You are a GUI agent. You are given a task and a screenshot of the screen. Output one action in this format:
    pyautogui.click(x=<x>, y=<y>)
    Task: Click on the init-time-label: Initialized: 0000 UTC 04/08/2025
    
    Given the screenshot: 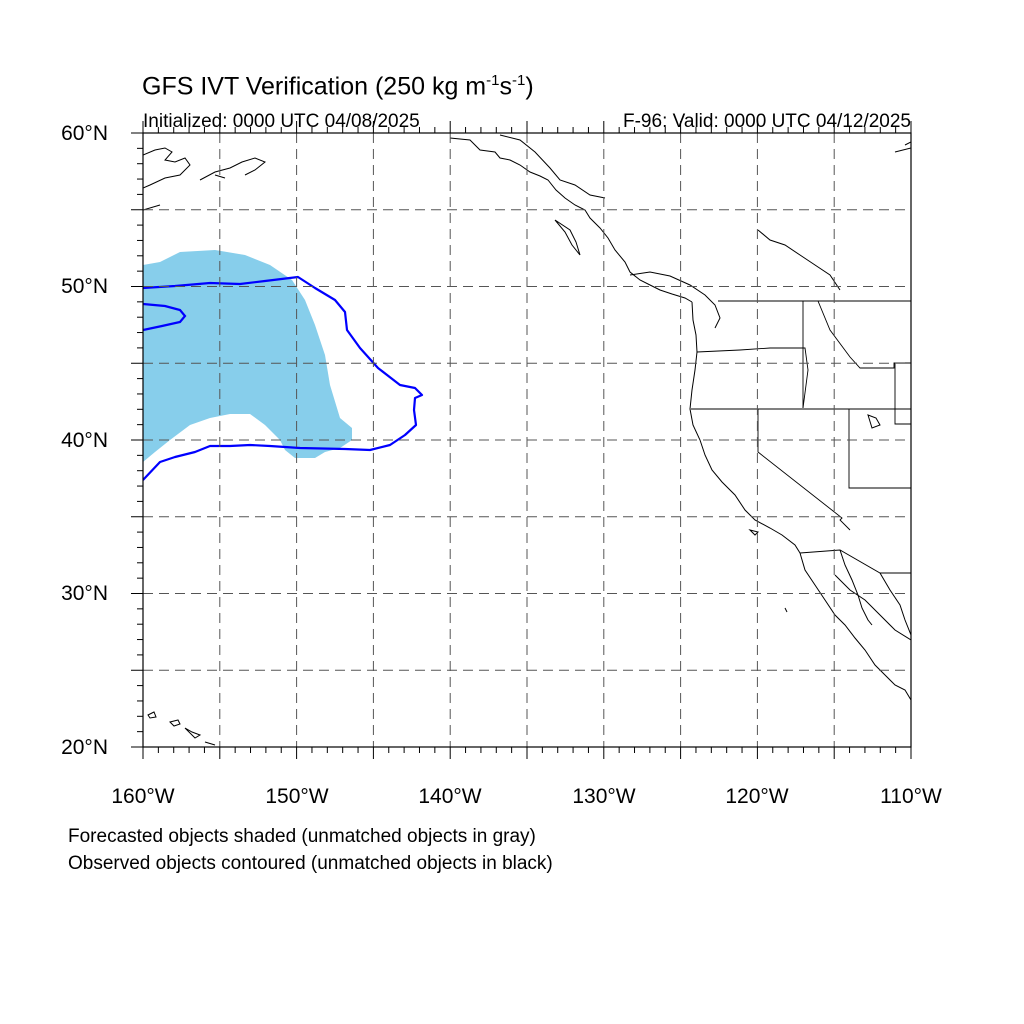 What is the action you would take?
    pyautogui.click(x=281, y=121)
    